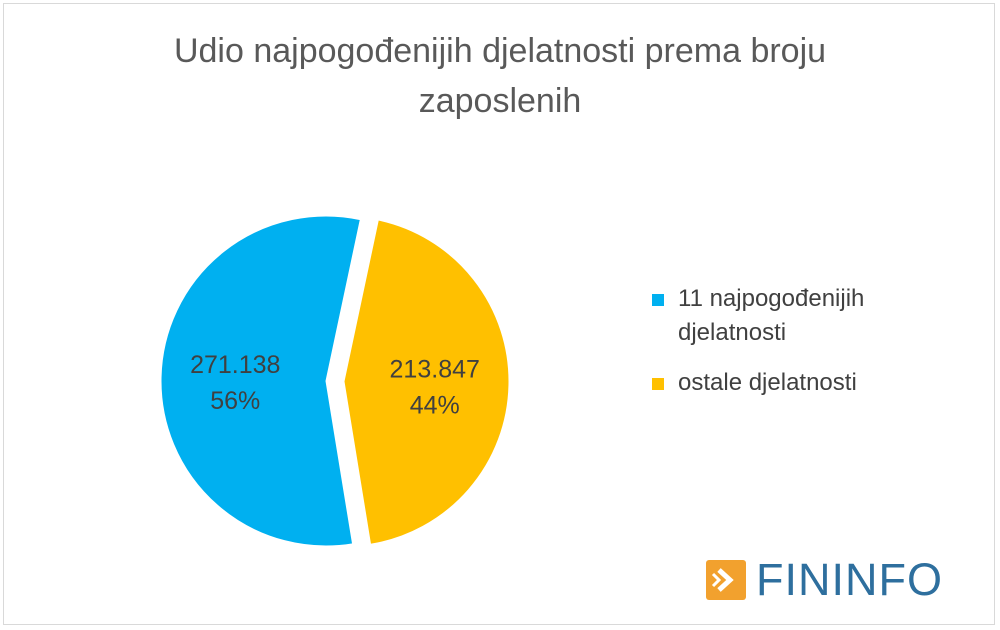 The height and width of the screenshot is (630, 1000). What do you see at coordinates (771, 298) in the screenshot?
I see `legend-label-0-line-0: 11 najpogođenijih` at bounding box center [771, 298].